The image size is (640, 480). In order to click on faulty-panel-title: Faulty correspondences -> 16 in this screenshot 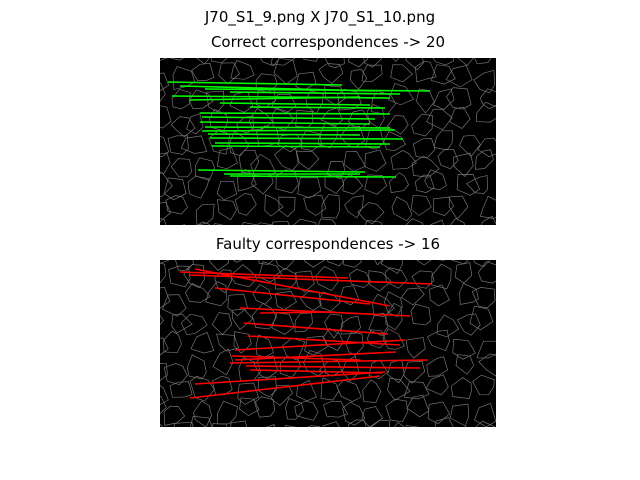, I will do `click(328, 244)`.